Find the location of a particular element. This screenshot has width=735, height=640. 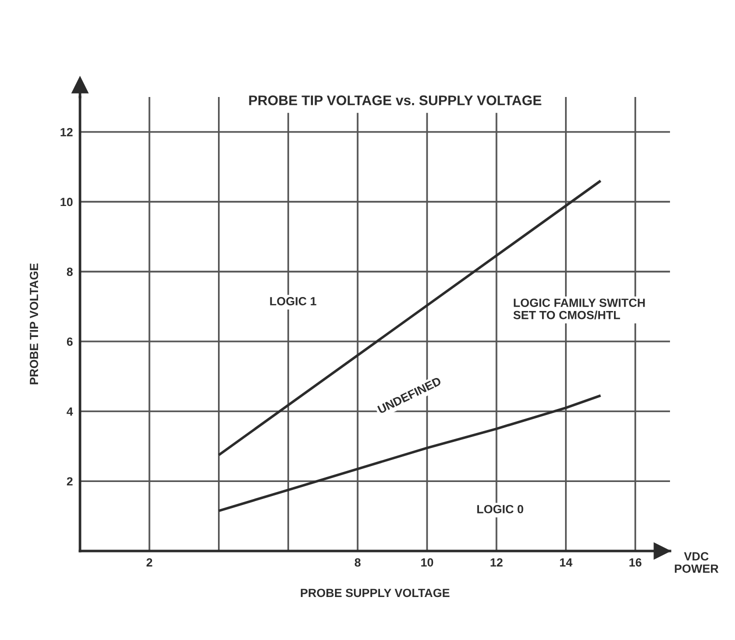

y-tick-label: 4 is located at coordinates (69, 411).